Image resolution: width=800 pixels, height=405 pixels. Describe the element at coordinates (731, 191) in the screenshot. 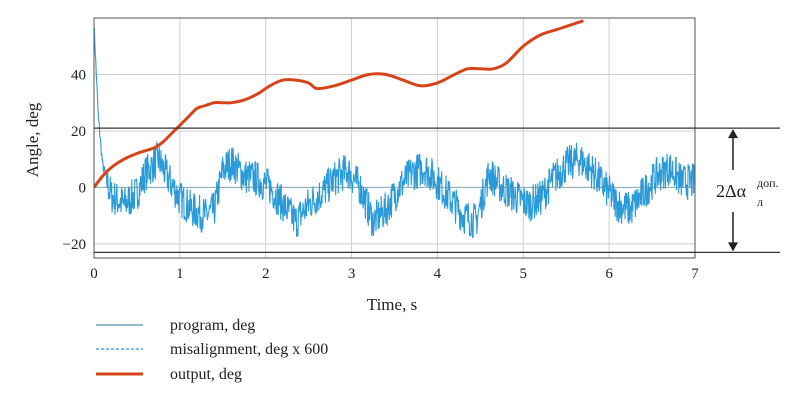

I see `range-annotation-label: 2Δα` at that location.